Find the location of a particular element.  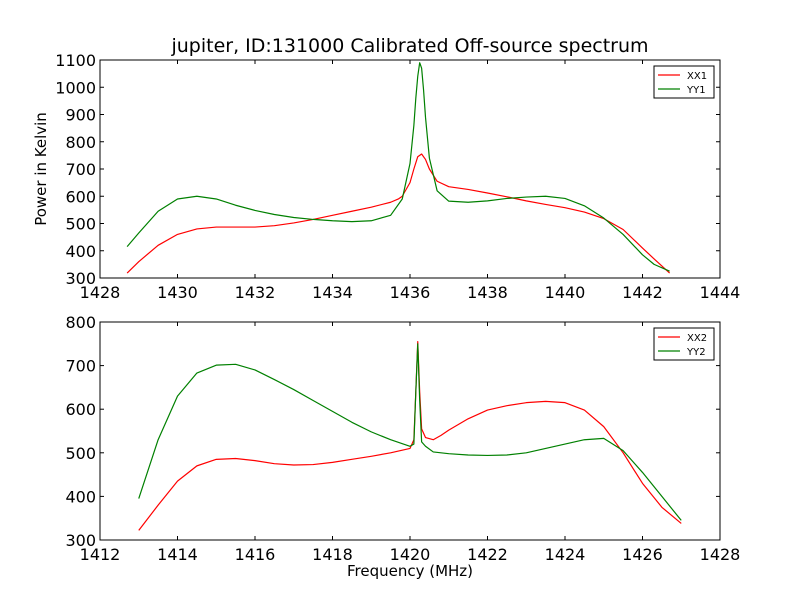

x-tick-label: 1438 is located at coordinates (487, 292).